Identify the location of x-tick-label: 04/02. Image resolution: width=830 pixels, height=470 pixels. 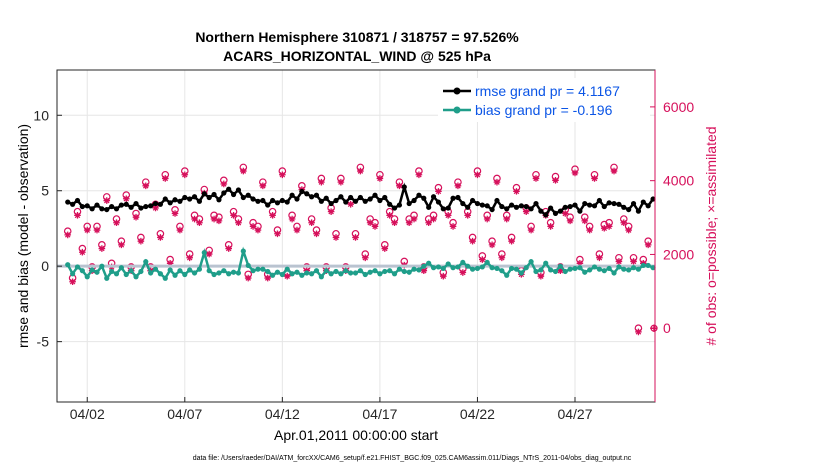
(87, 414).